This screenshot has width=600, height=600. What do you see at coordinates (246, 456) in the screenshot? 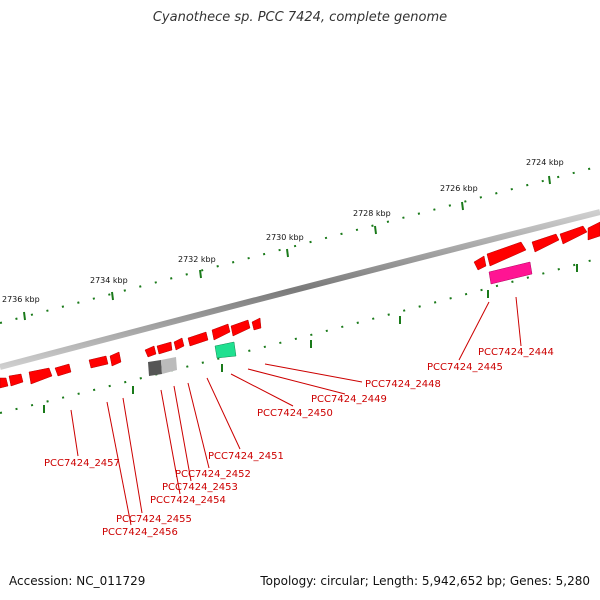
I see `gene-label: PCC7424_2451` at bounding box center [246, 456].